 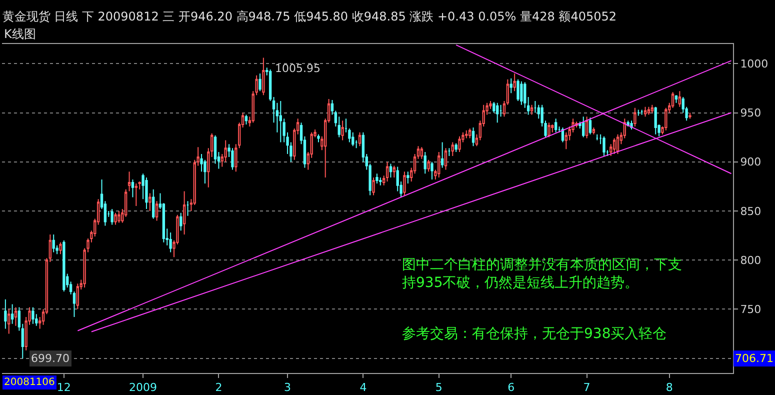 What do you see at coordinates (751, 309) in the screenshot?
I see `y-tick-label: 750` at bounding box center [751, 309].